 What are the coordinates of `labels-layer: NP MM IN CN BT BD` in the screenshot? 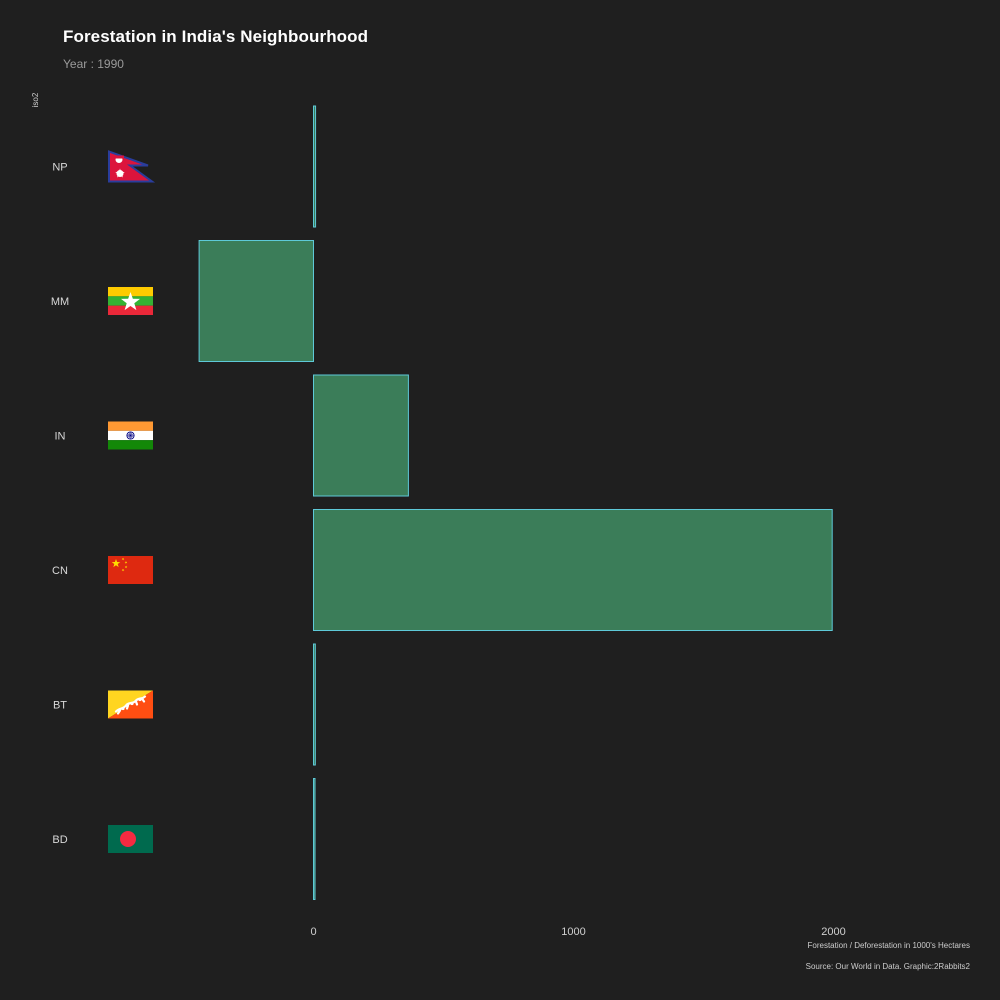 It's located at (60, 504).